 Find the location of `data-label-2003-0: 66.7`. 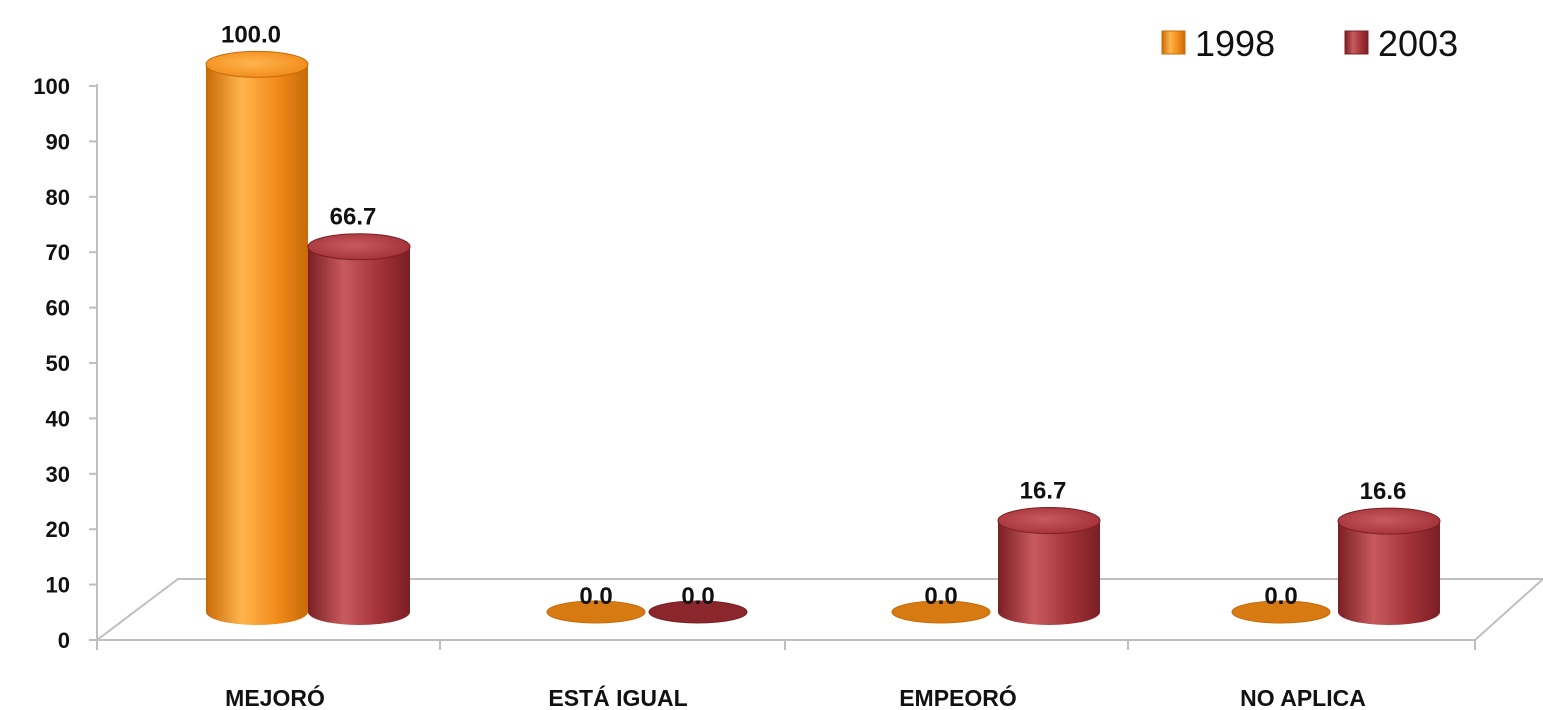

data-label-2003-0: 66.7 is located at coordinates (353, 217).